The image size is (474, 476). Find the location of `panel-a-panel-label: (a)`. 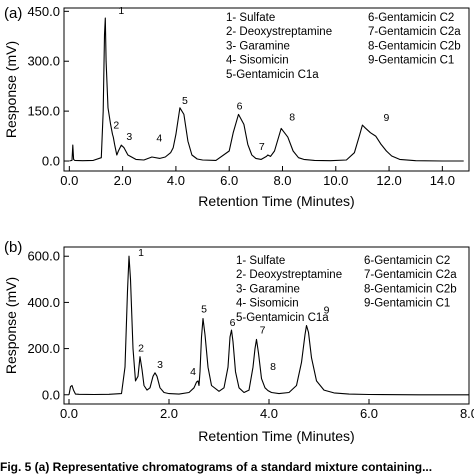

panel-a-panel-label: (a) is located at coordinates (13, 13).